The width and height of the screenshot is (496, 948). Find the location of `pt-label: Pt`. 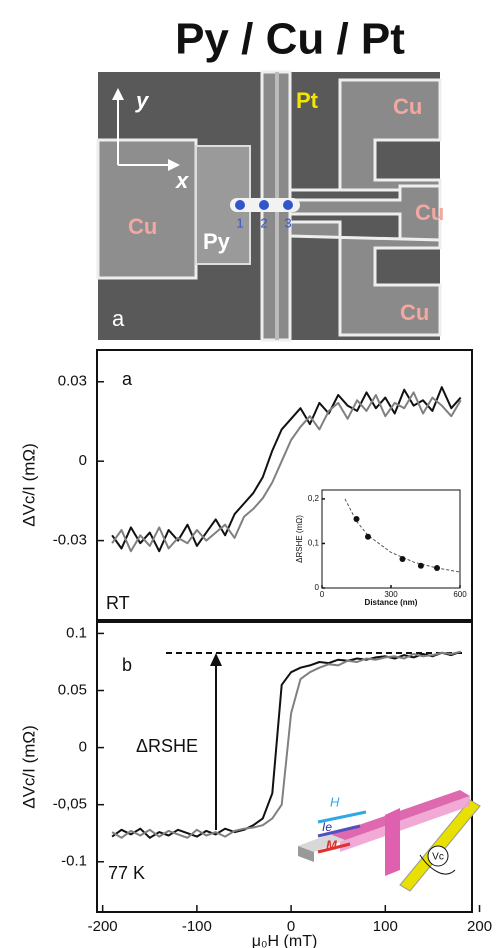

pt-label: Pt is located at coordinates (307, 100).